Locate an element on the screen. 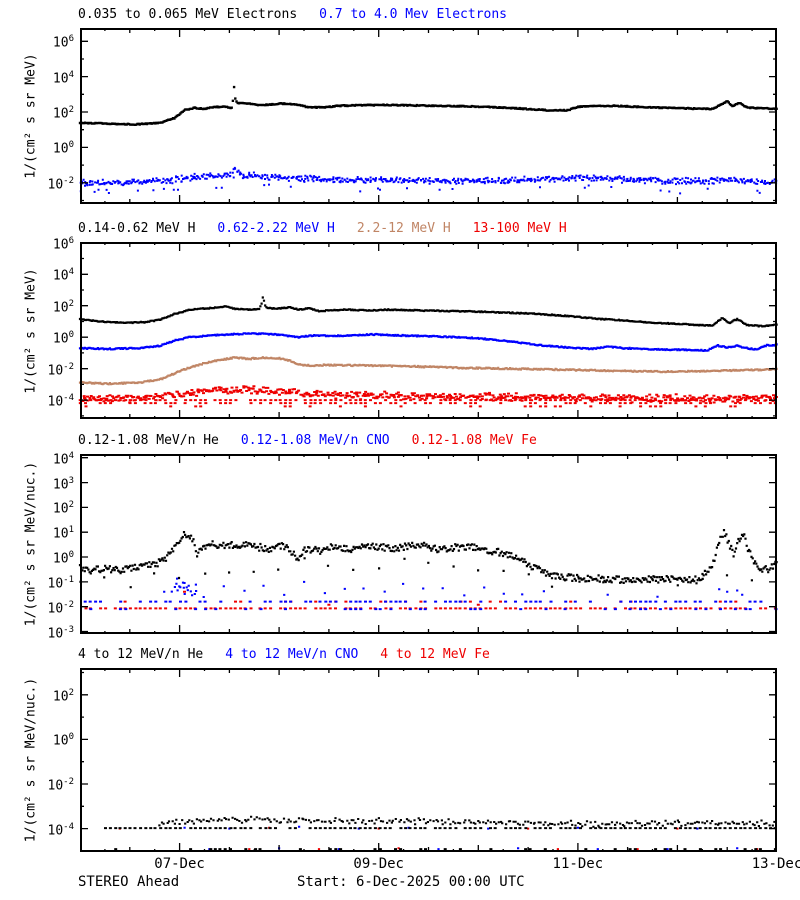 The height and width of the screenshot is (900, 800). series-label: 0.12-1.08 MeV/n He is located at coordinates (148, 440).